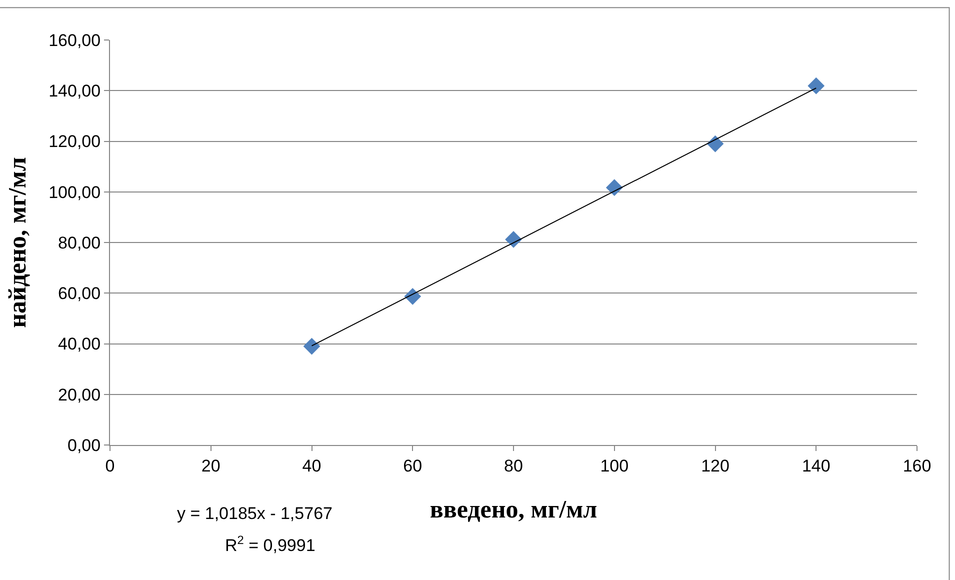  I want to click on y-tick-label: 80,00, so click(79, 242).